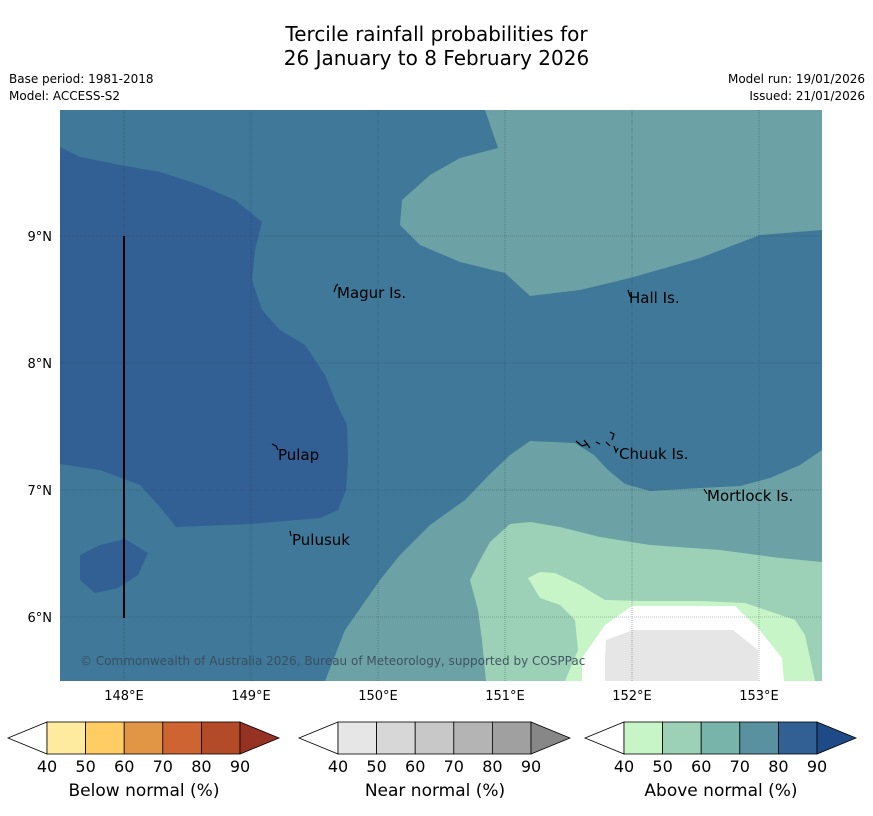 The width and height of the screenshot is (873, 816). What do you see at coordinates (378, 696) in the screenshot?
I see `lon-label-150e: 150°E` at bounding box center [378, 696].